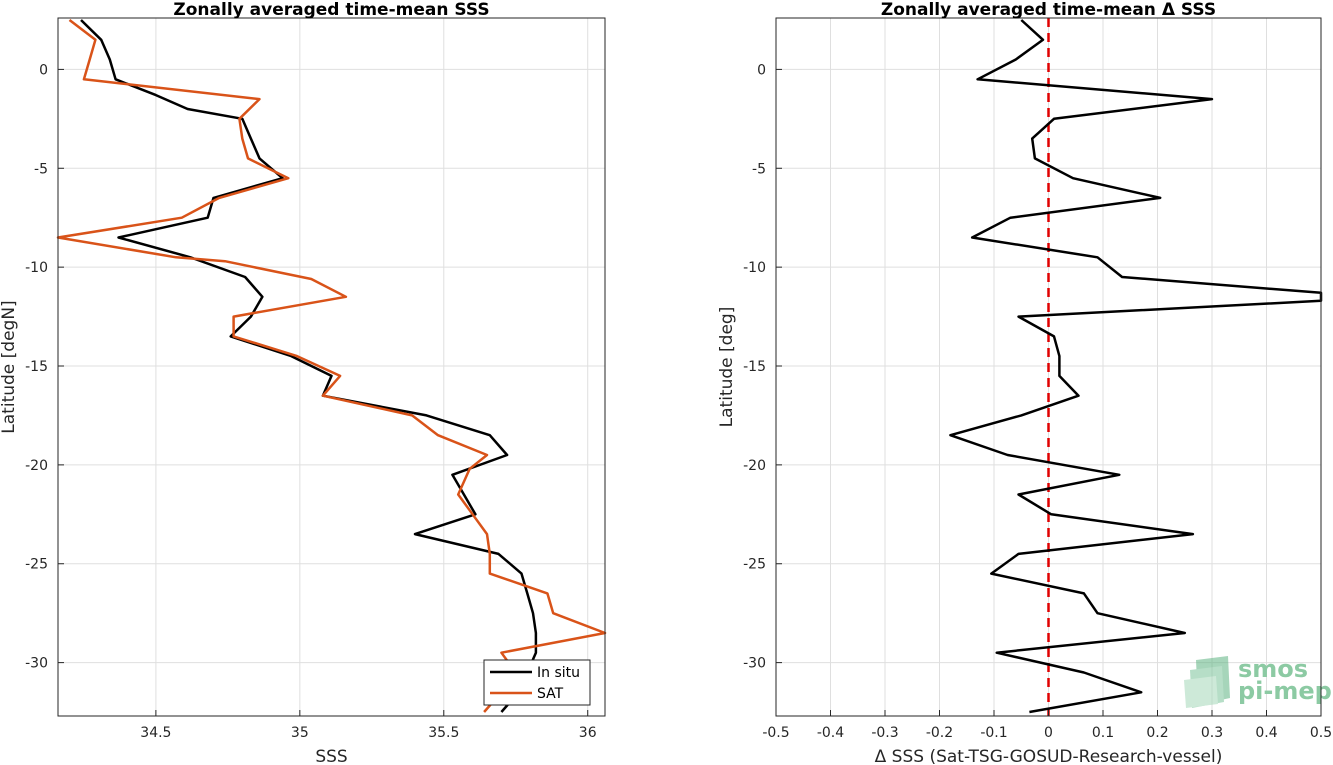  What do you see at coordinates (9, 366) in the screenshot?
I see `panel-sss-y-axis-label: Latitude [degN]` at bounding box center [9, 366].